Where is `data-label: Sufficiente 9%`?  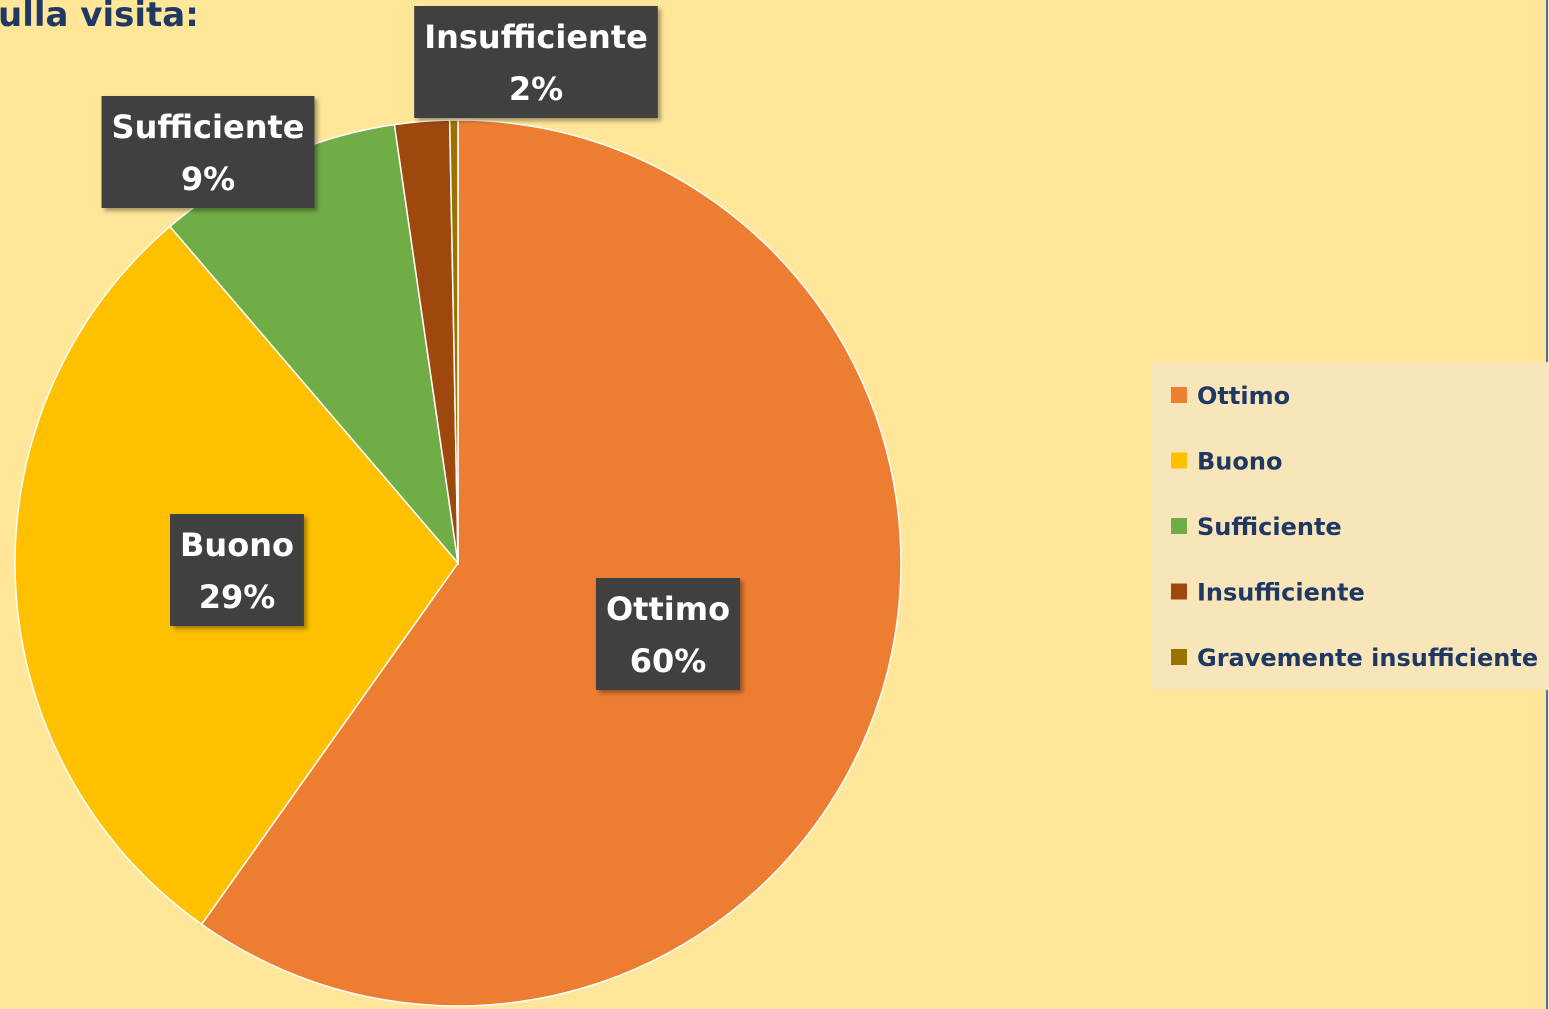
data-label: Sufficiente 9% is located at coordinates (208, 152).